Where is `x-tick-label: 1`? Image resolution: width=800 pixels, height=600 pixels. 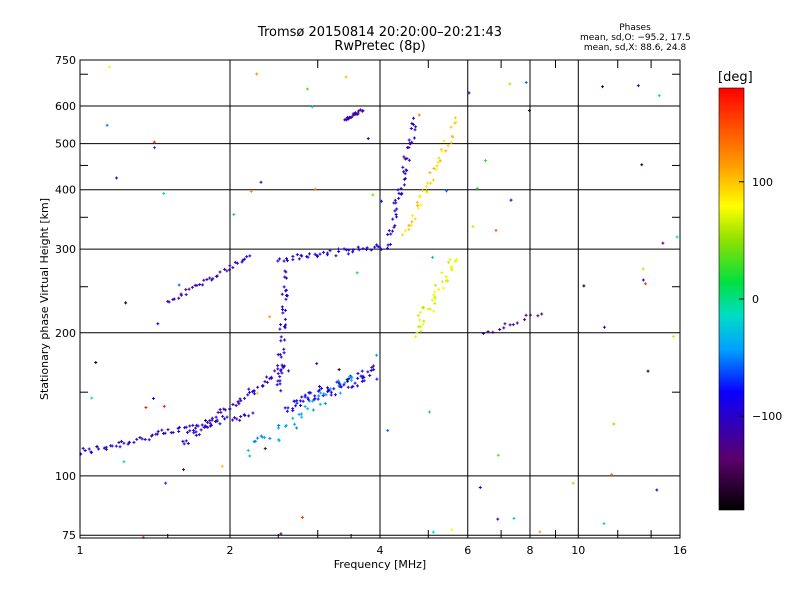
x-tick-label: 1 is located at coordinates (80, 550).